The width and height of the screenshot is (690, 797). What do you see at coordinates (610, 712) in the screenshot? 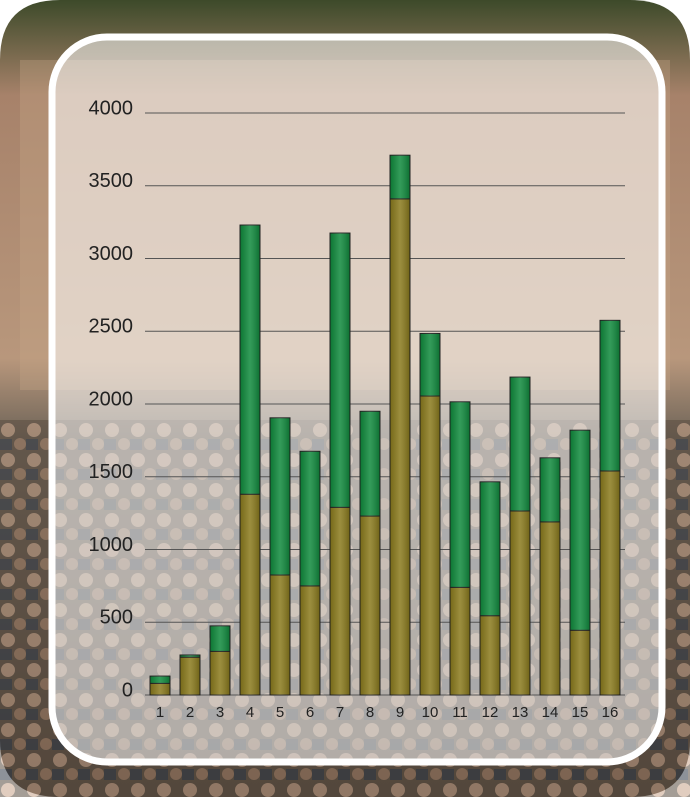
I see `x-tick-label: 16` at bounding box center [610, 712].